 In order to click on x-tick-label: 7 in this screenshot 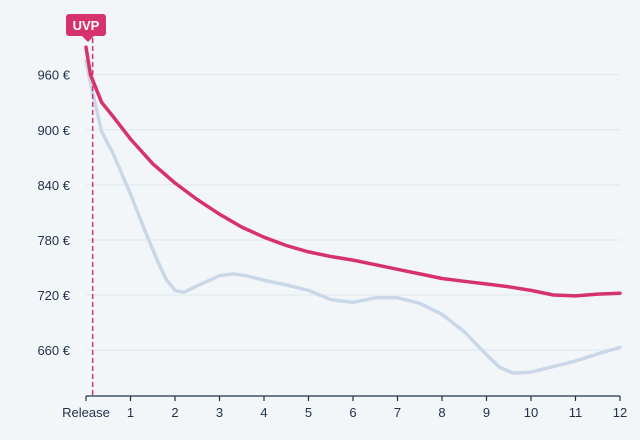, I will do `click(397, 412)`.